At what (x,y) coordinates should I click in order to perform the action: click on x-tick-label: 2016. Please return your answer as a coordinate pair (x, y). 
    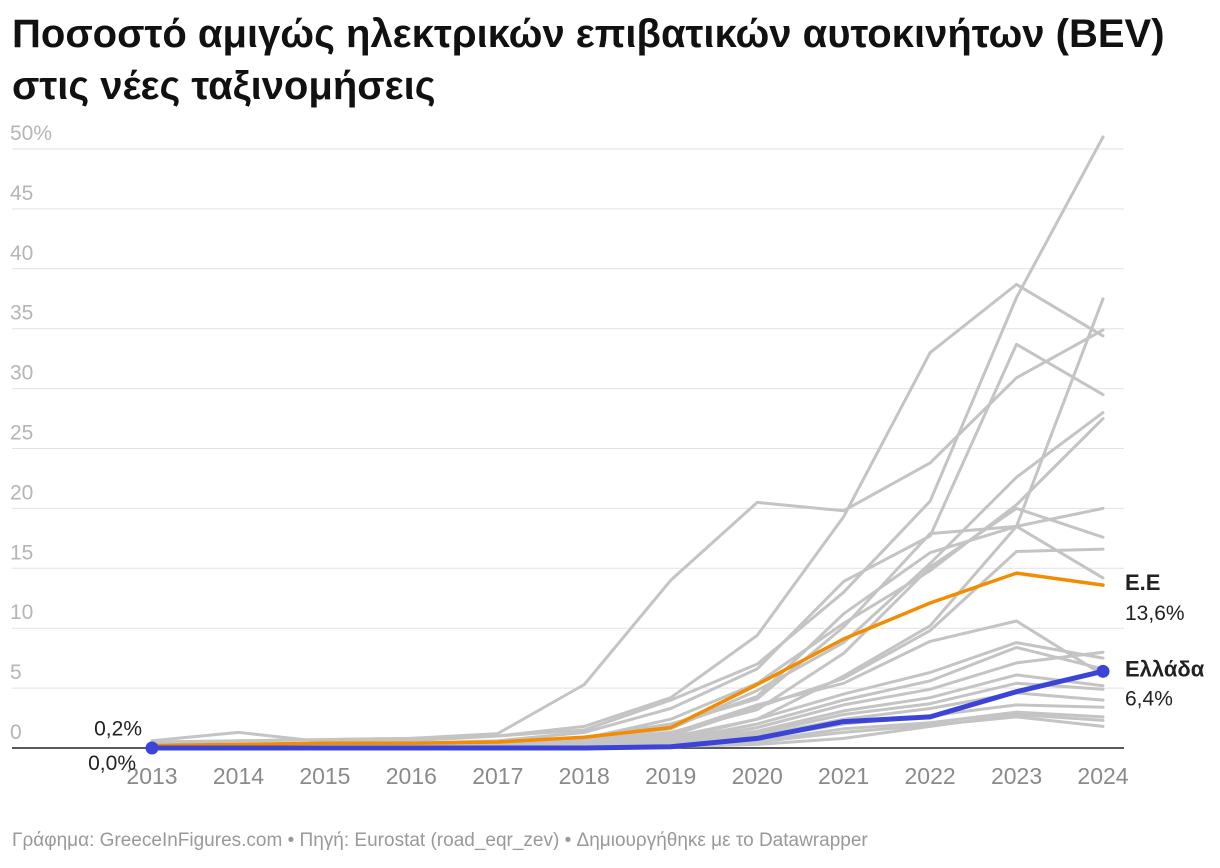
    Looking at the image, I should click on (411, 776).